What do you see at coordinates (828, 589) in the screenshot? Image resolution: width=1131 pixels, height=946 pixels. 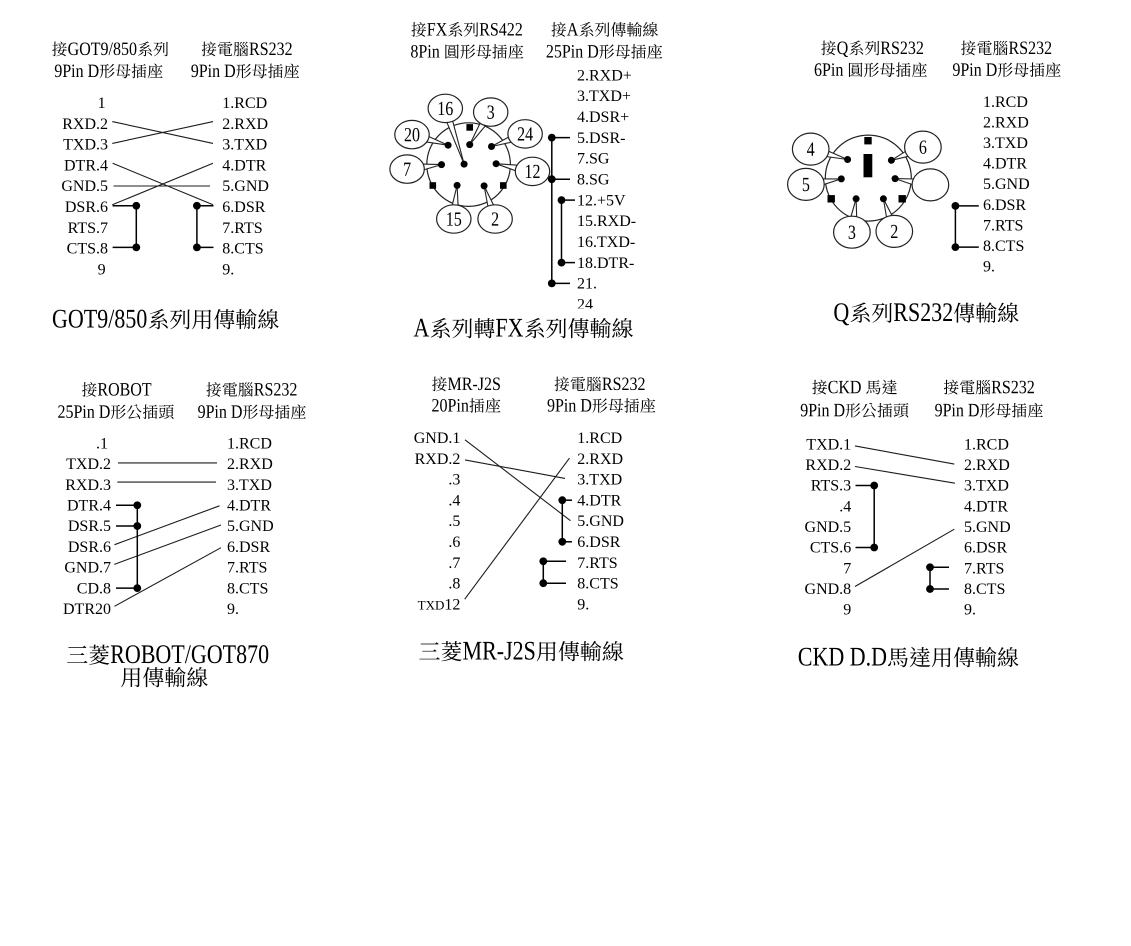 I see `svg-text: GND.8` at bounding box center [828, 589].